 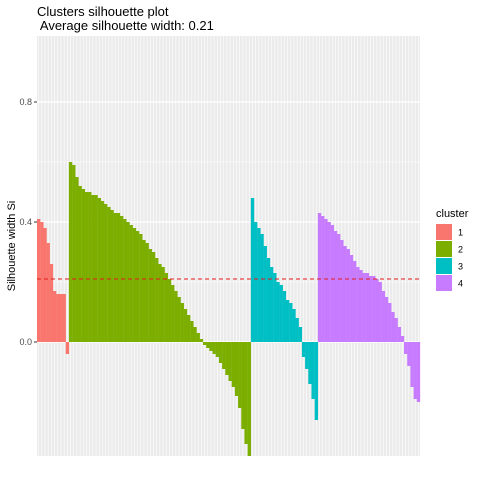 What do you see at coordinates (460, 233) in the screenshot?
I see `legend-label-1: 1` at bounding box center [460, 233].